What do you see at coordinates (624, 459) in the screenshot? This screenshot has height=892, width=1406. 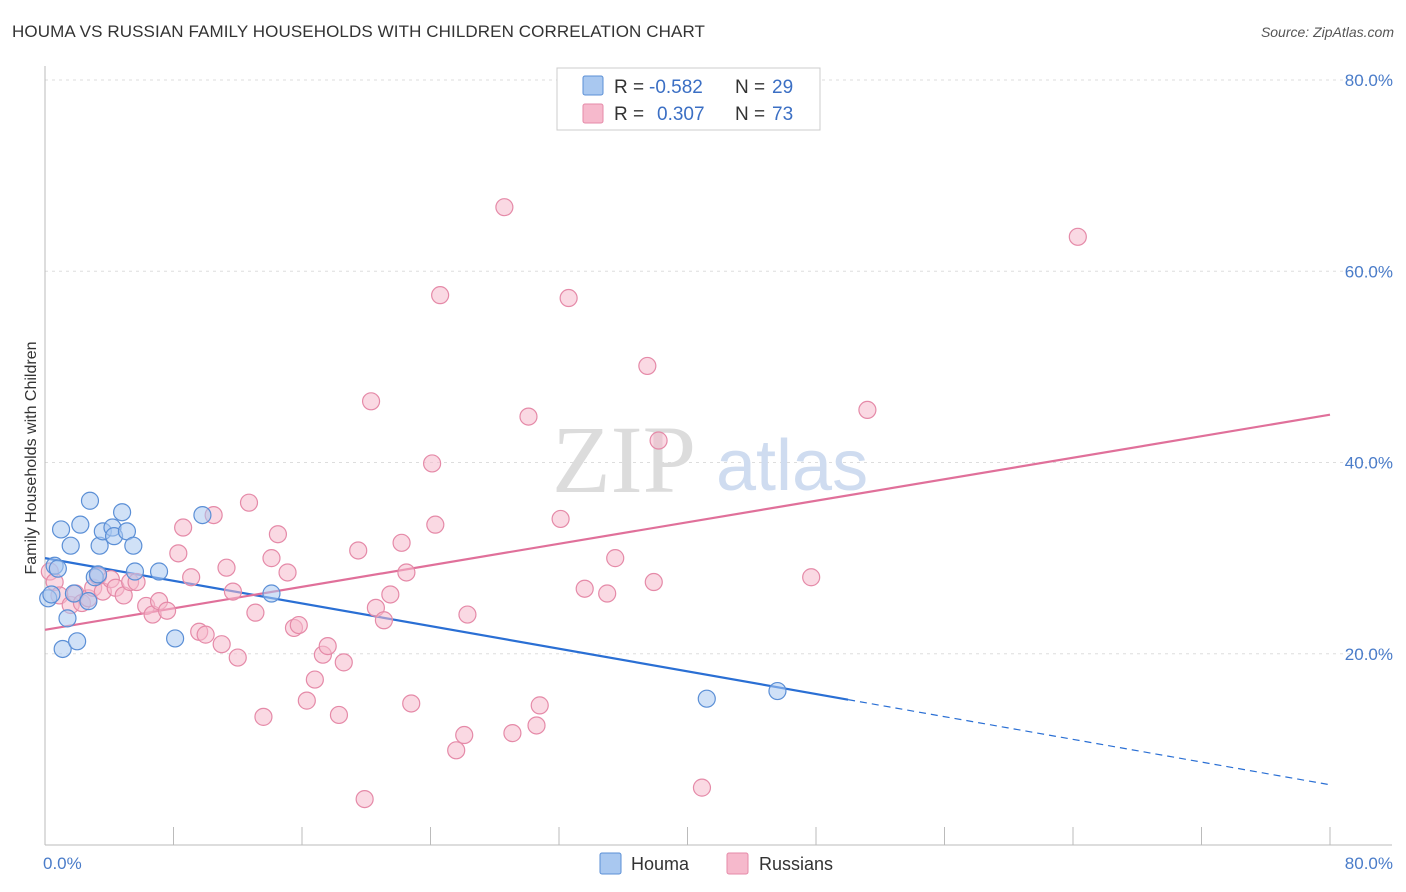 I see `watermark-zip: ZIP` at bounding box center [624, 459].